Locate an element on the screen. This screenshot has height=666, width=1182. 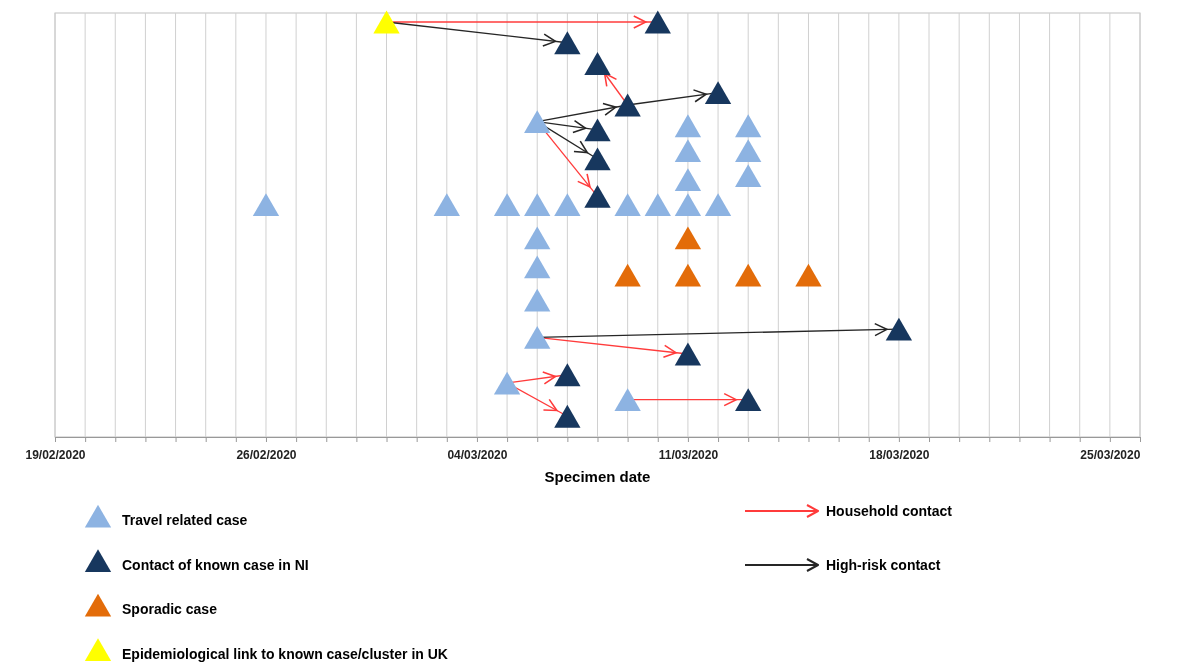
x-tick-label: 19/02/2020 is located at coordinates (55, 455).